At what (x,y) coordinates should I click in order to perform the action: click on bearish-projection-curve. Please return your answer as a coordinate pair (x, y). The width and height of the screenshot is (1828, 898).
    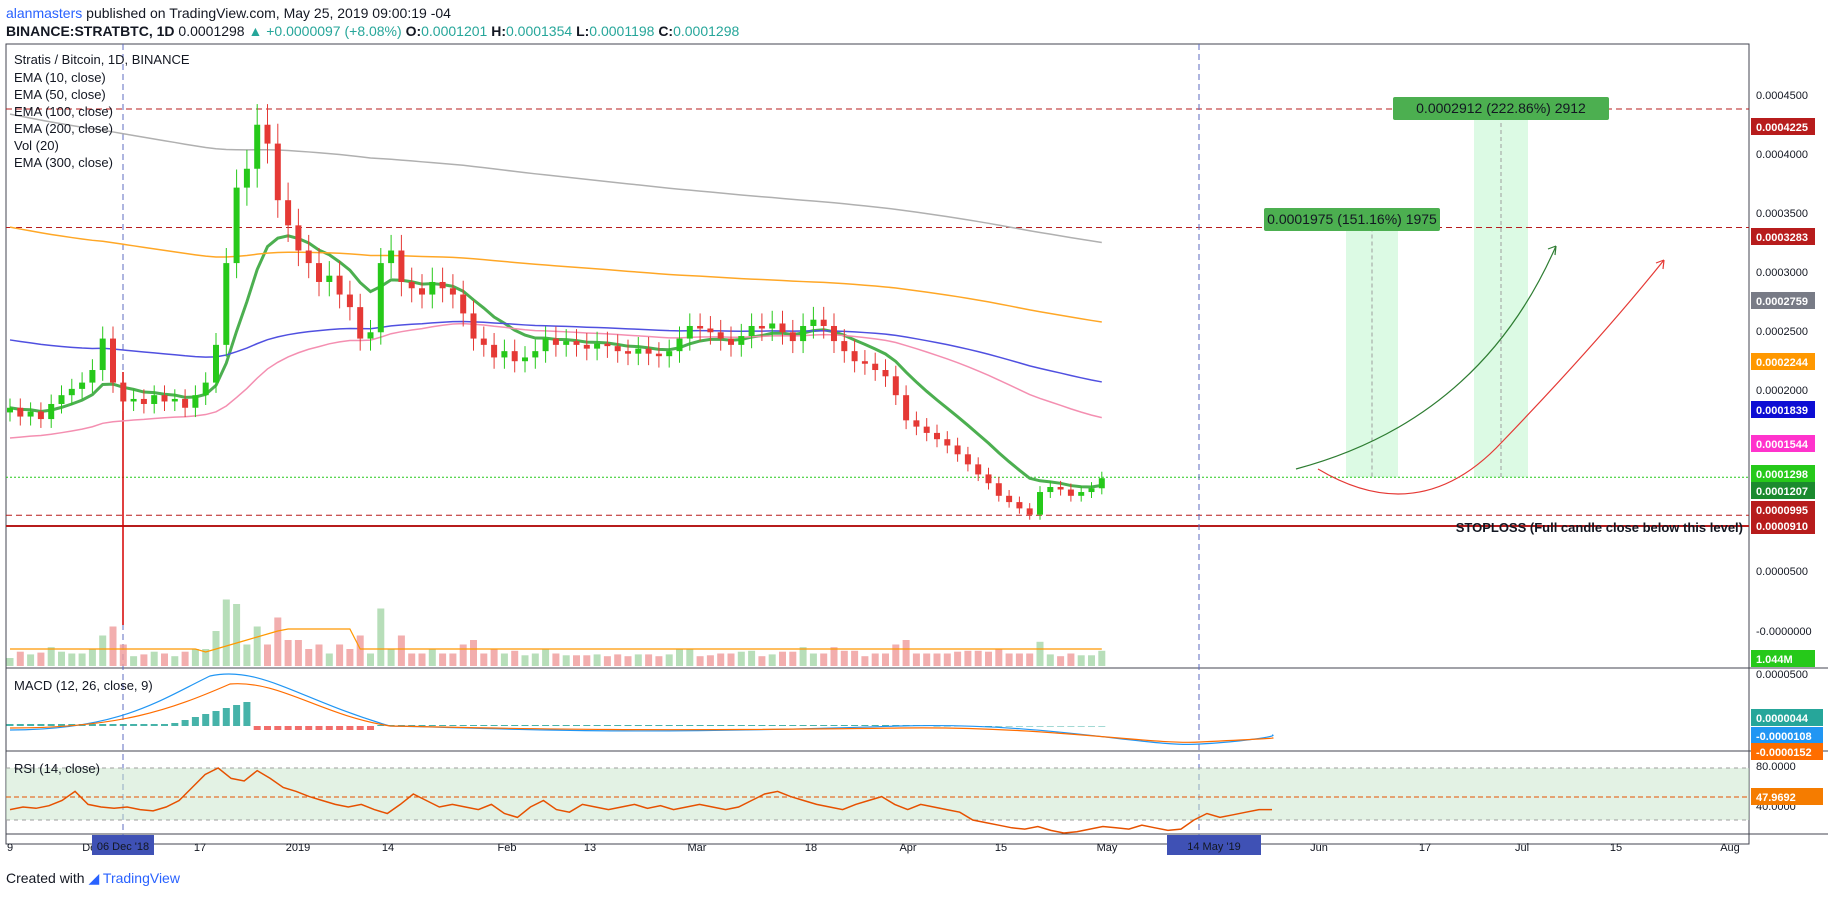
    Looking at the image, I should click on (1491, 377).